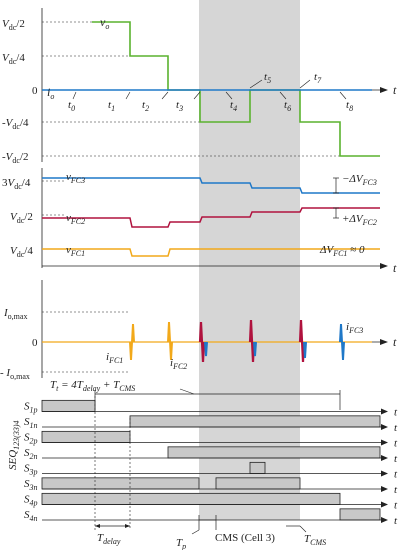 The height and width of the screenshot is (550, 410). Describe the element at coordinates (395, 90) in the screenshot. I see `t-axis-label-vo: t` at that location.